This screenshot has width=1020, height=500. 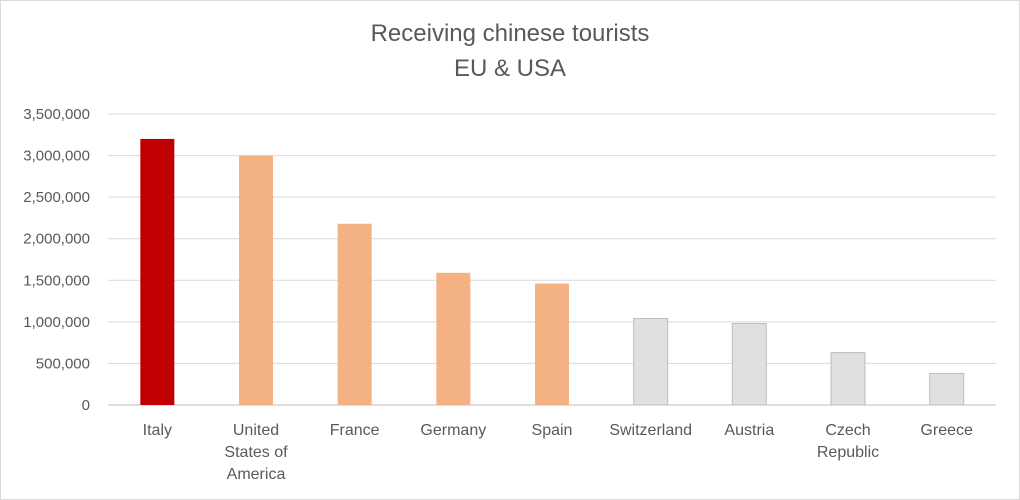 What do you see at coordinates (157, 271) in the screenshot?
I see `bar-italy` at bounding box center [157, 271].